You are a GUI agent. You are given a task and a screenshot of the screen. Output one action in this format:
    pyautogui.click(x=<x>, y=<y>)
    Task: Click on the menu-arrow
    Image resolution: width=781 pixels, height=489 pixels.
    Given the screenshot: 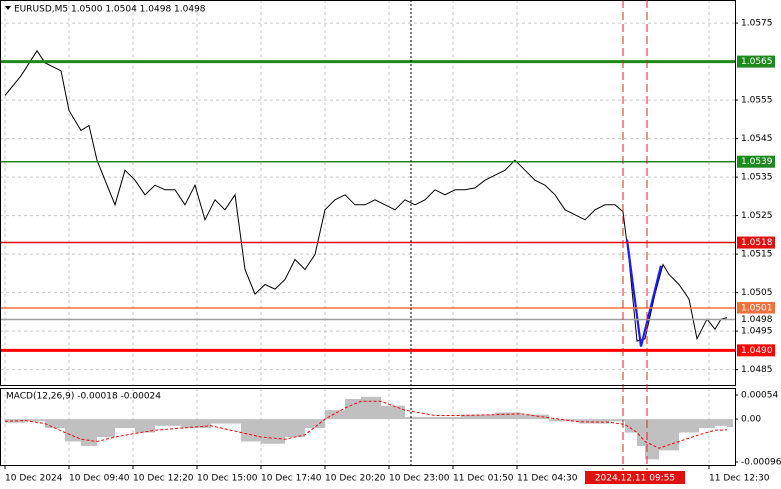 What is the action you would take?
    pyautogui.click(x=8, y=8)
    